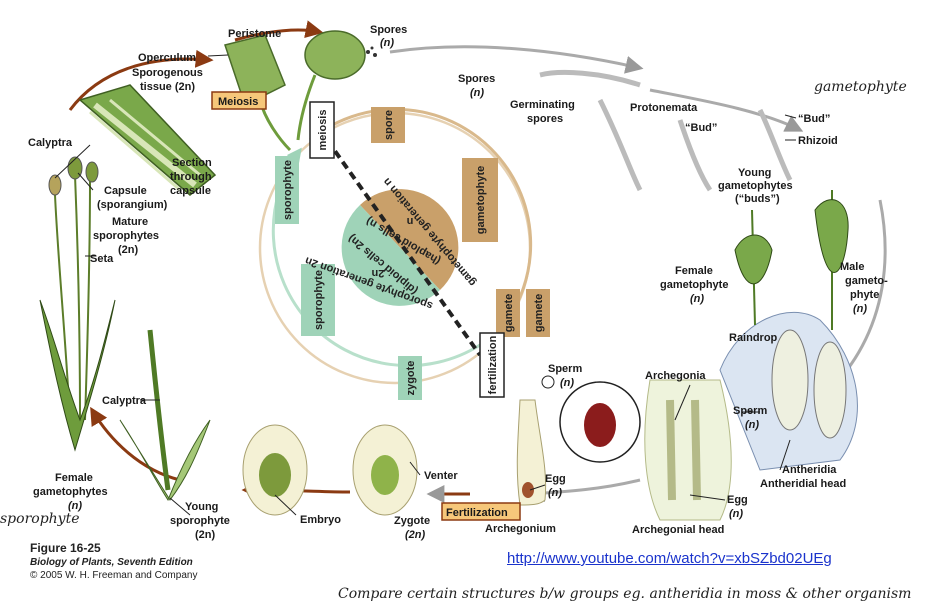 This screenshot has height=614, width=952. I want to click on label-young-g1: Young, so click(754, 173).